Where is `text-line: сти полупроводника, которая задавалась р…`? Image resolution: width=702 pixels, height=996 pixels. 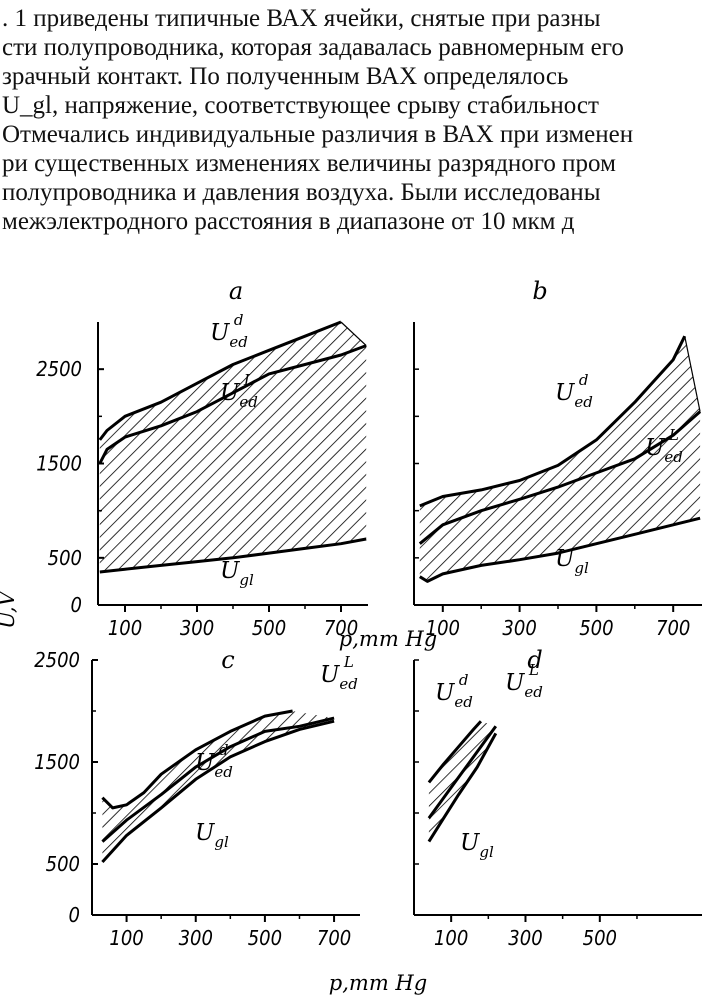
text-line: сти полупроводника, которая задавалась р… is located at coordinates (313, 47).